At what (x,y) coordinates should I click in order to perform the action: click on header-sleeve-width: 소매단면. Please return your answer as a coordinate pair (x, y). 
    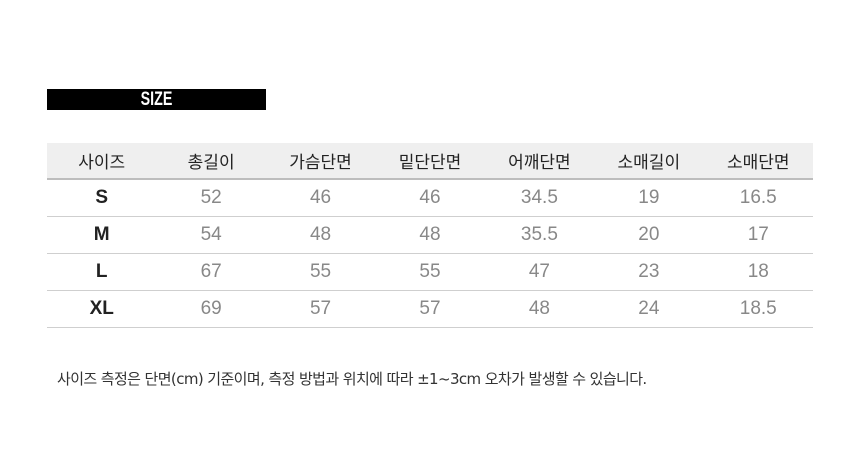
    Looking at the image, I should click on (758, 161).